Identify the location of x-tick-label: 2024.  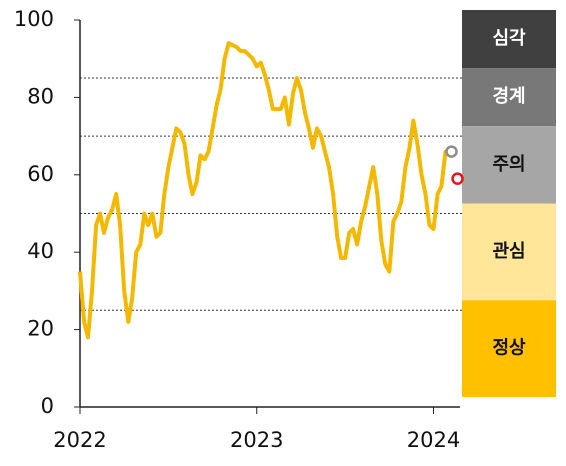
(433, 440).